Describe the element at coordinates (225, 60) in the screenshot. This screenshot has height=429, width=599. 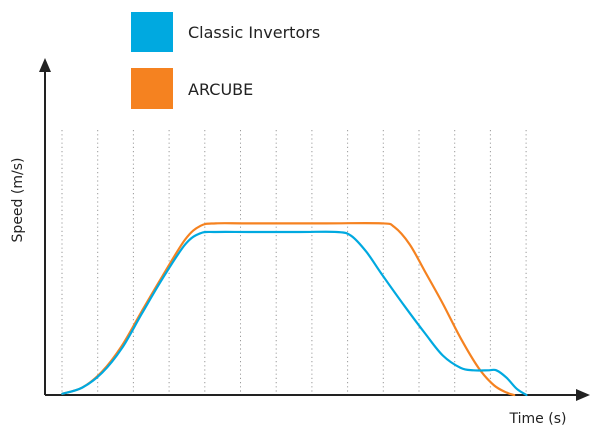
I see `legend: Classic Invertors ARCUBE` at that location.